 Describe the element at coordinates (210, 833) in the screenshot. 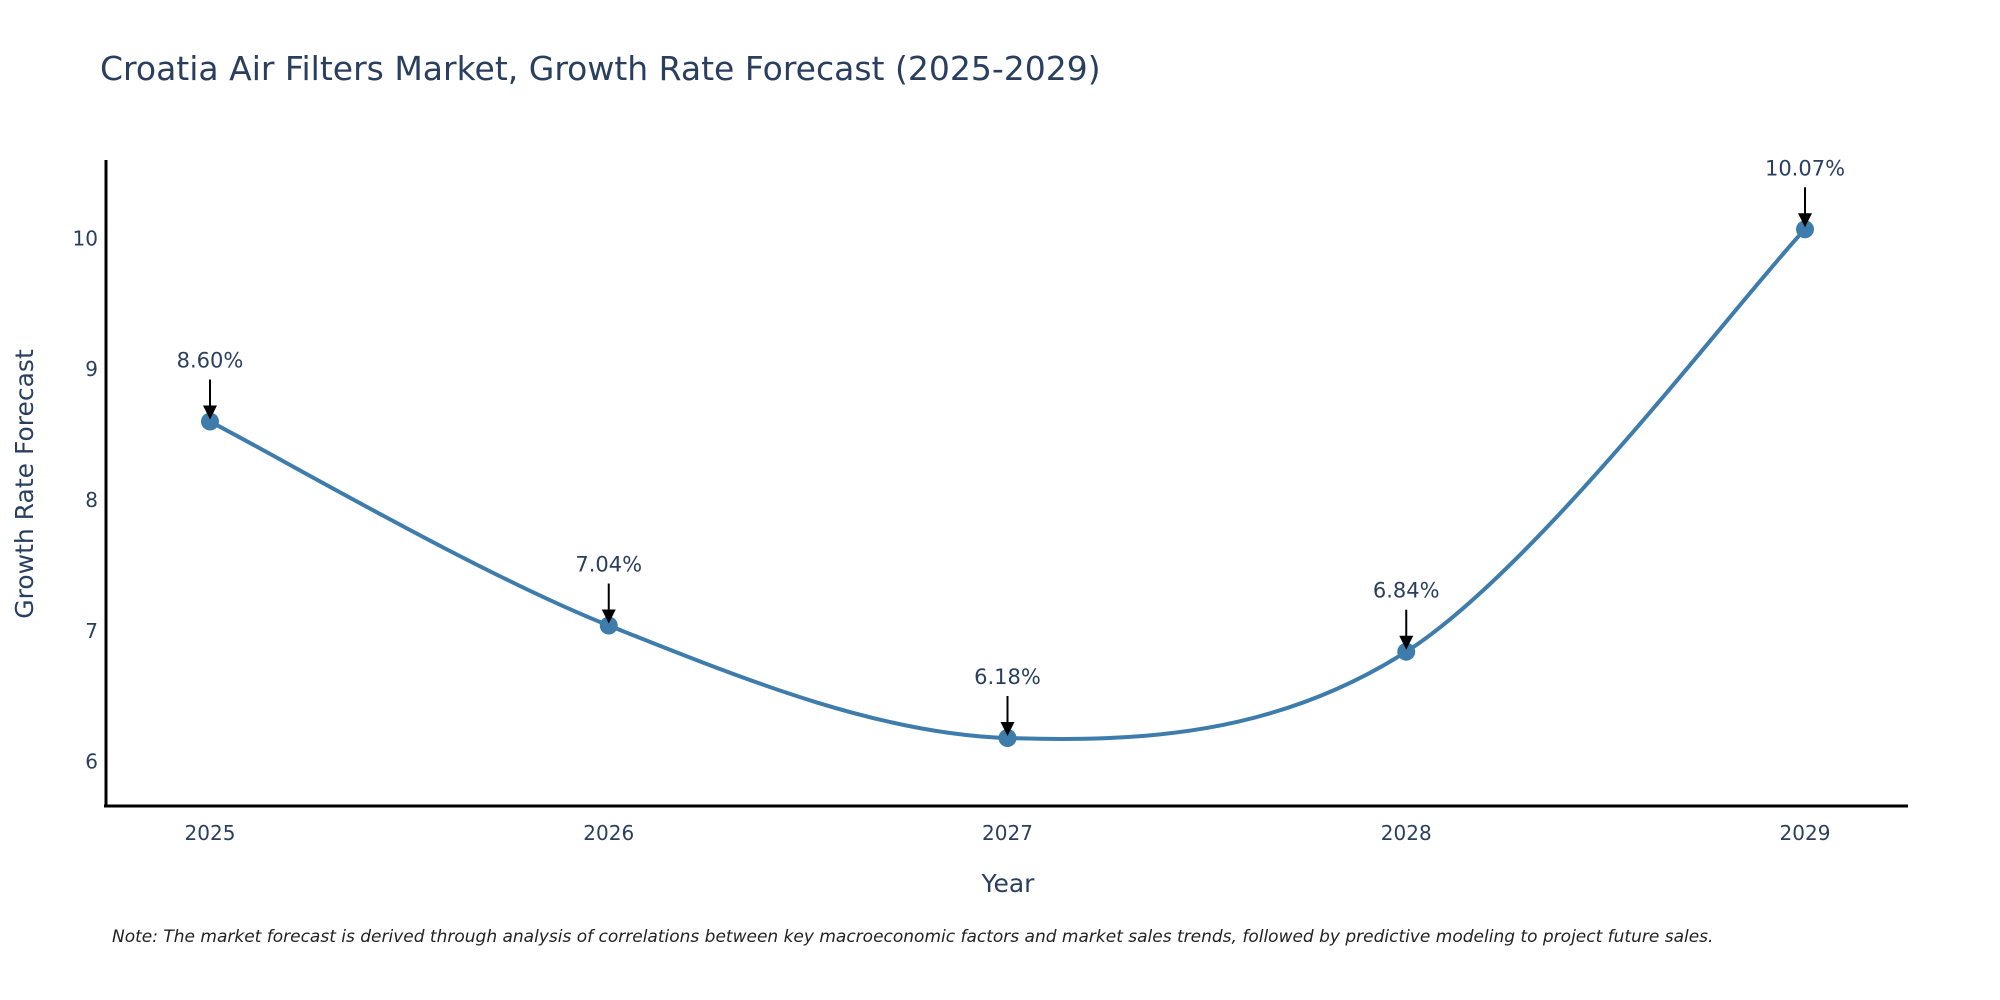

I see `x-tick-label: 2025` at that location.